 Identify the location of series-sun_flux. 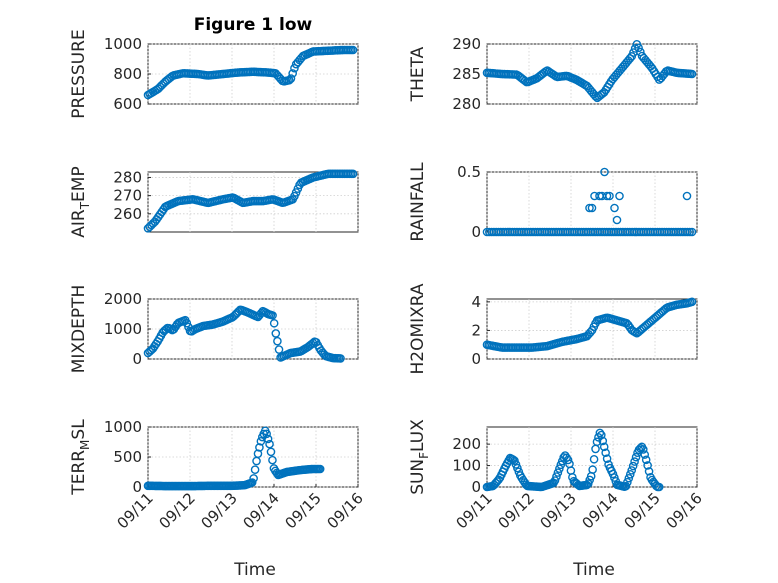
(573, 460).